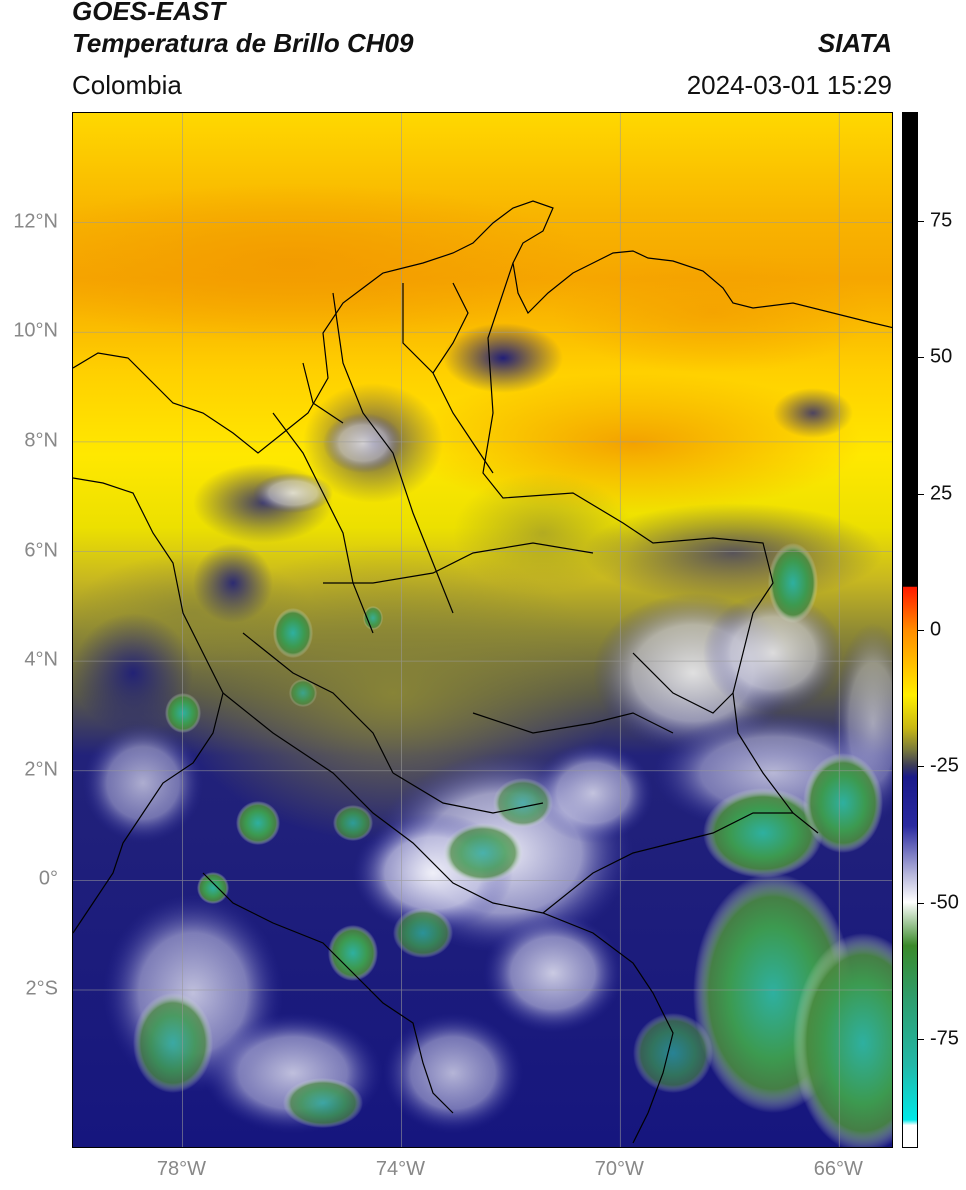 The width and height of the screenshot is (966, 1190). Describe the element at coordinates (838, 1169) in the screenshot. I see `lon-tick-label: 66°W` at that location.